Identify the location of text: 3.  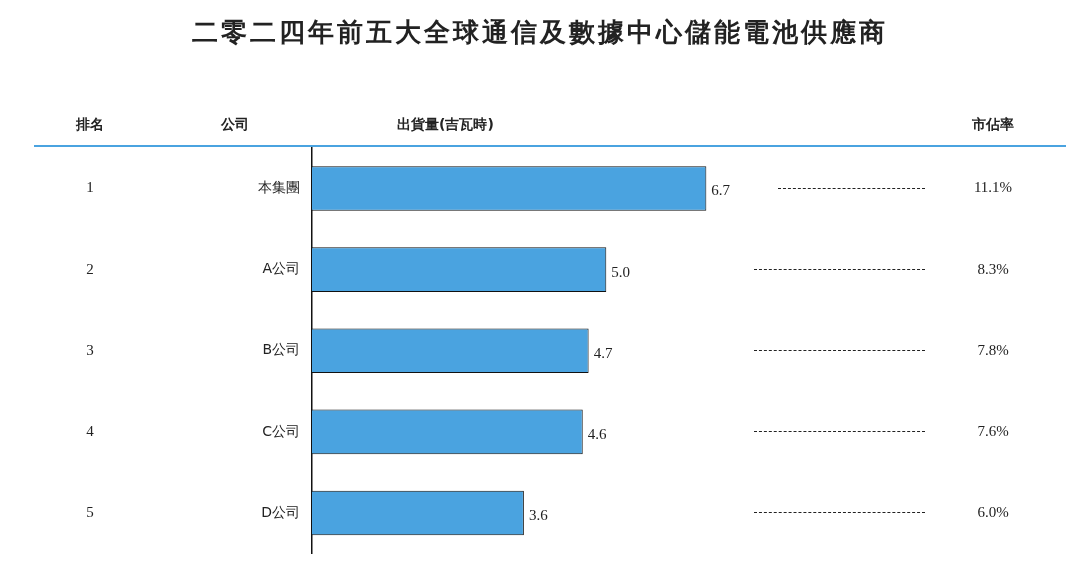
(90, 349).